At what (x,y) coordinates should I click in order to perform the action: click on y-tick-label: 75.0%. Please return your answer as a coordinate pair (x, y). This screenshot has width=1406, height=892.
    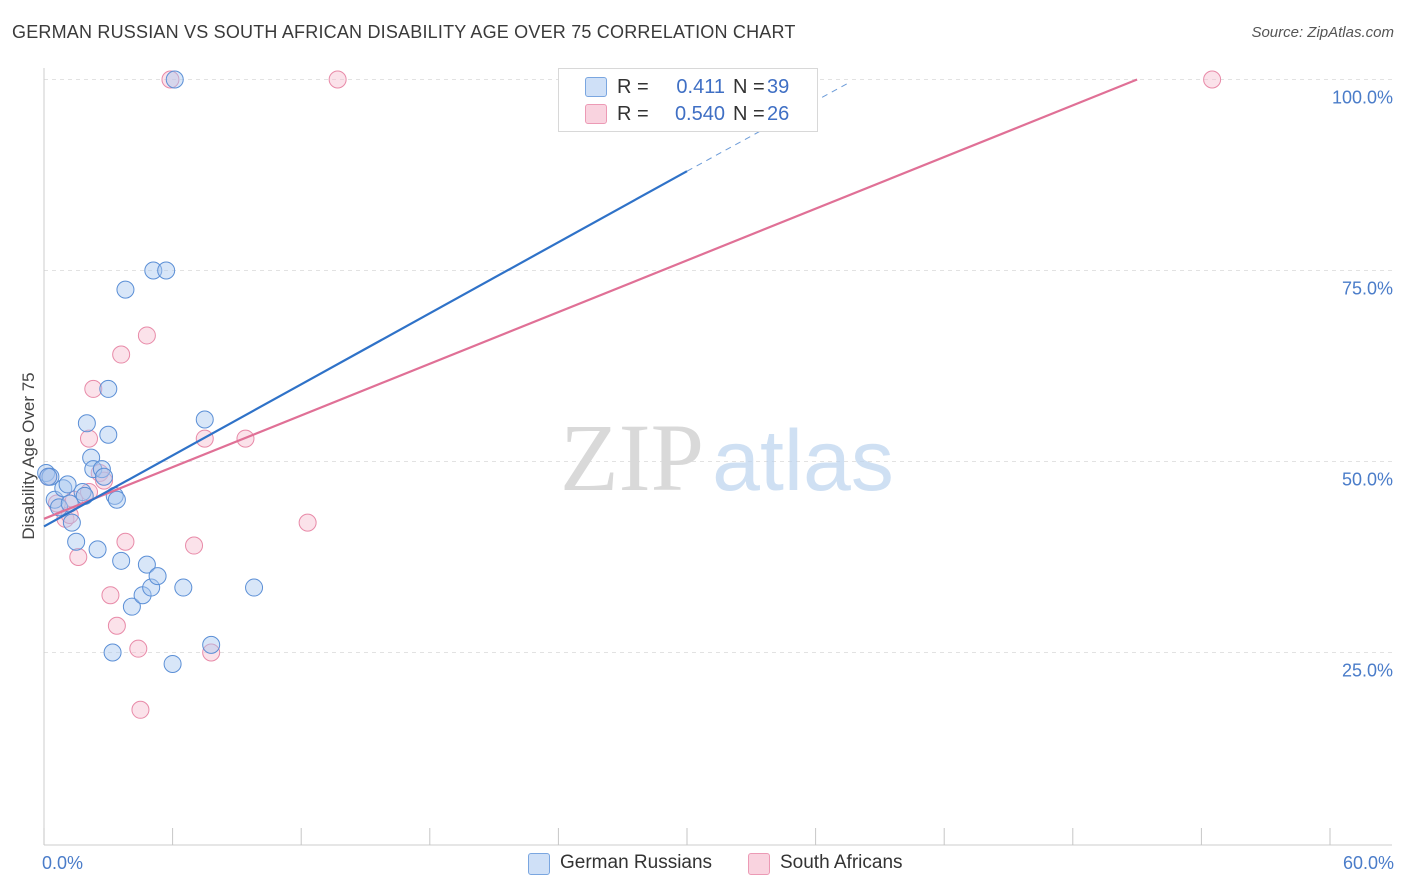
    Looking at the image, I should click on (1367, 289).